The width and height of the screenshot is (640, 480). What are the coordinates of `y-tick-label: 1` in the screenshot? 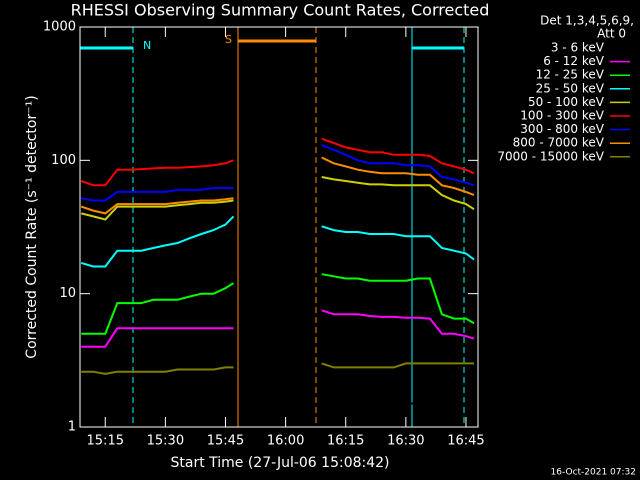 It's located at (72, 427).